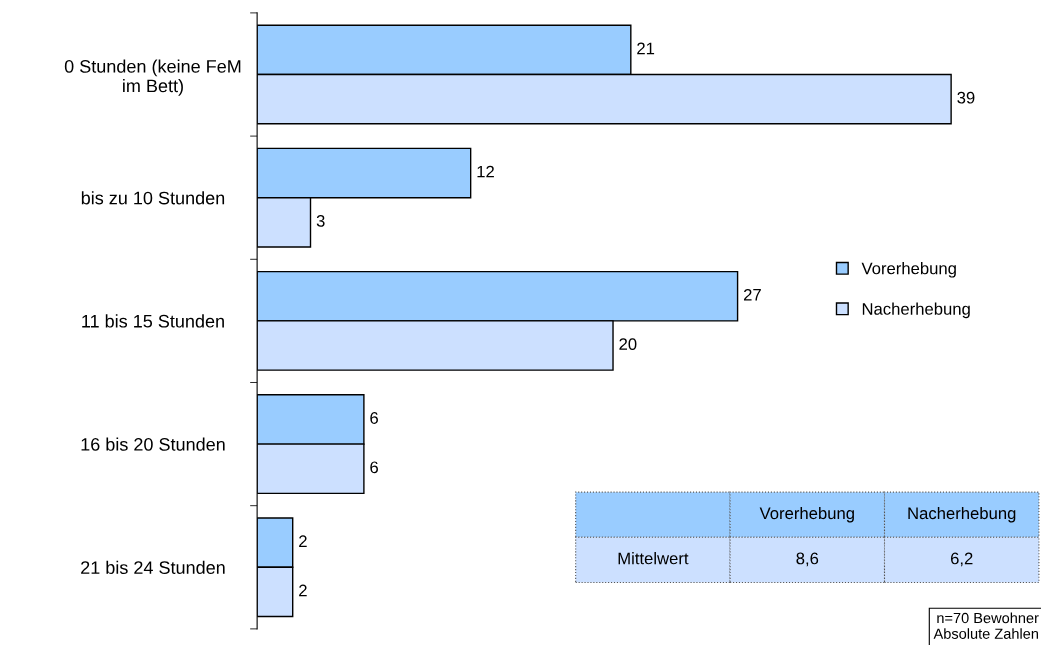 This screenshot has width=1041, height=645. I want to click on data-label: 21, so click(646, 48).